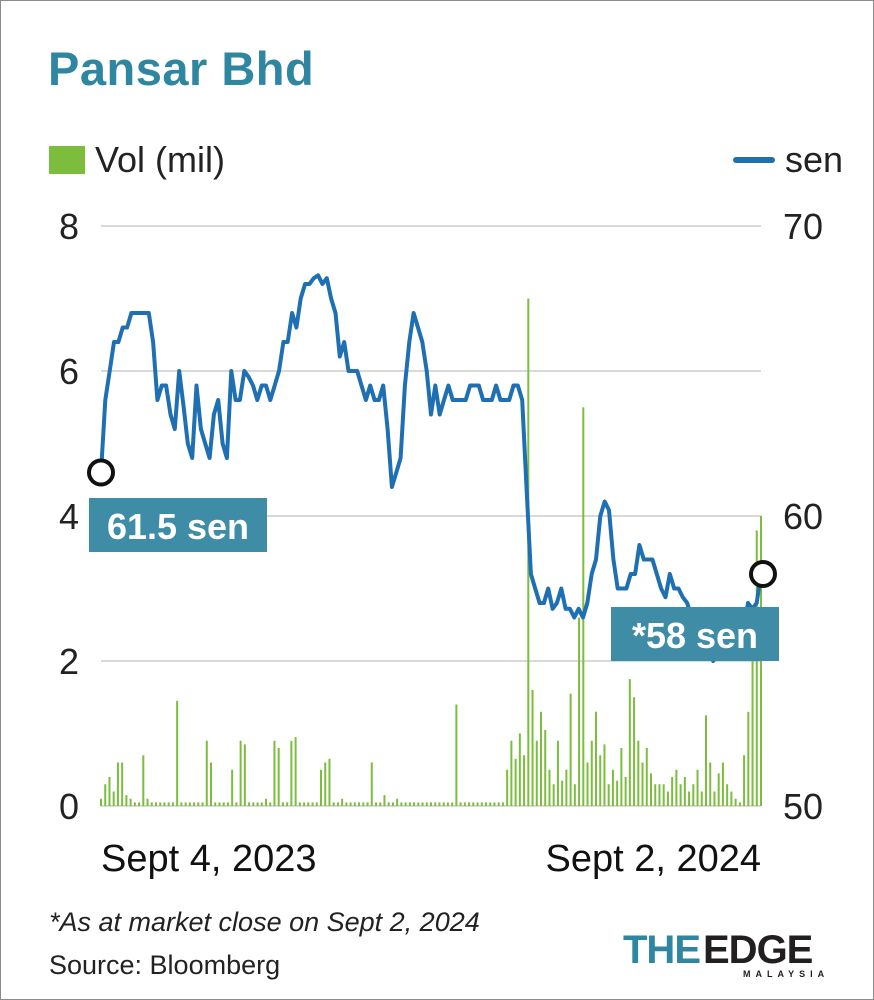  I want to click on start-callout-label: 61.5 sen, so click(178, 526).